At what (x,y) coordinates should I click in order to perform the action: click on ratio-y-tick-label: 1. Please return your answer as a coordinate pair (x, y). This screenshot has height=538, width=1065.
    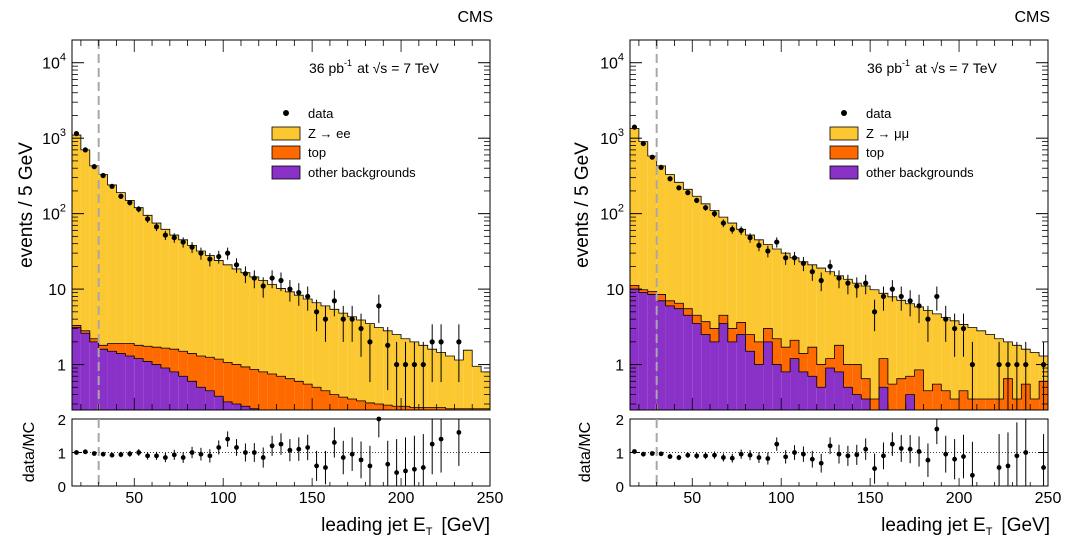
    Looking at the image, I should click on (620, 454).